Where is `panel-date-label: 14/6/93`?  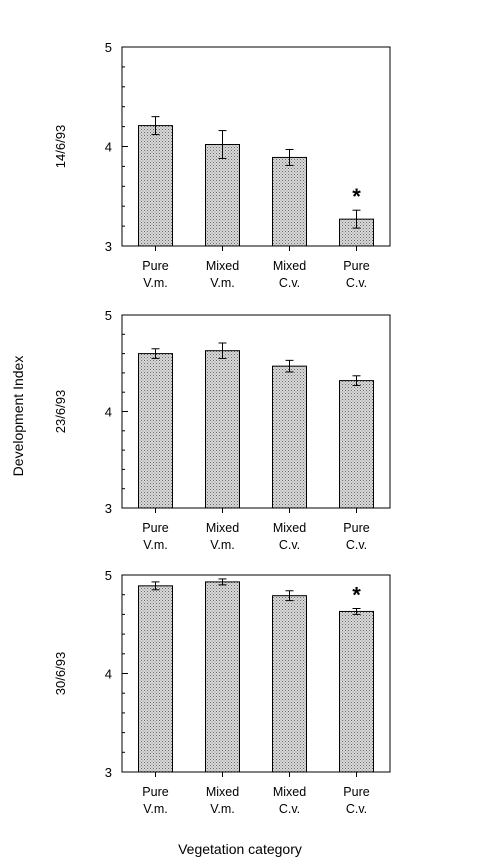 panel-date-label: 14/6/93 is located at coordinates (60, 146).